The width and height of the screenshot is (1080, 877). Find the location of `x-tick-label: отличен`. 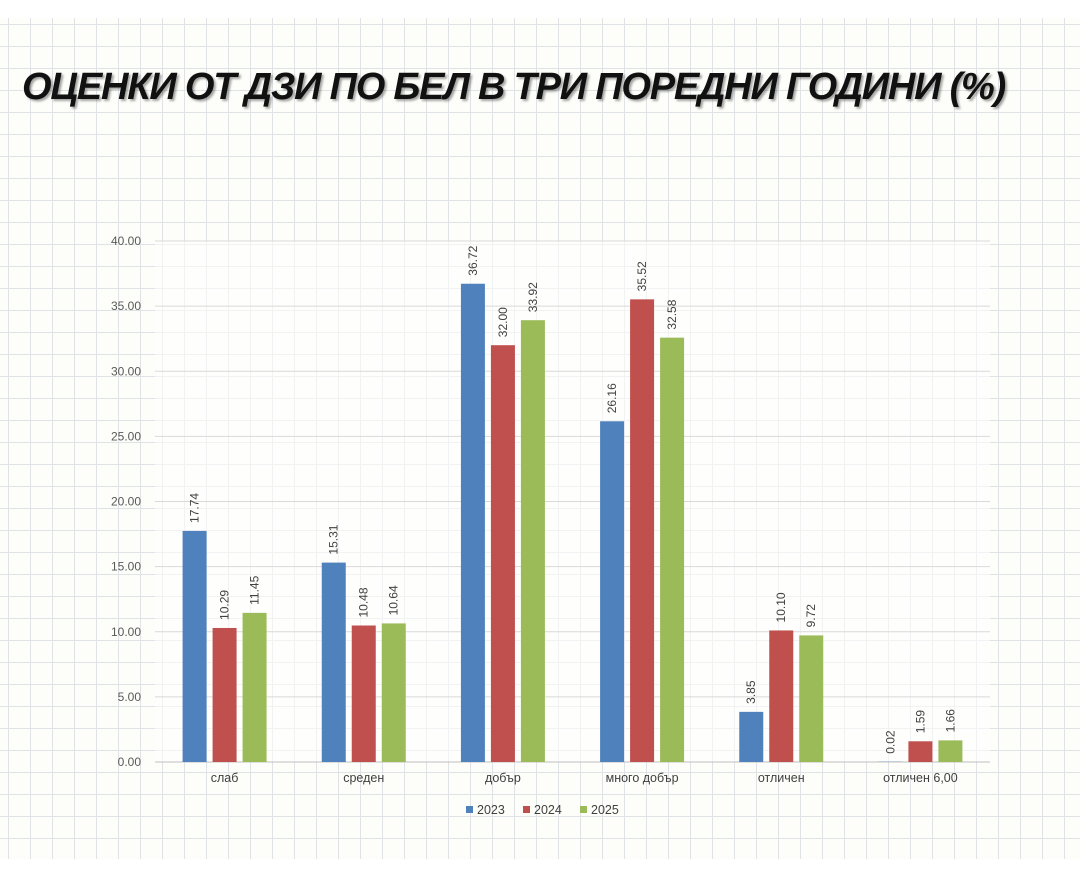

x-tick-label: отличен is located at coordinates (781, 778).